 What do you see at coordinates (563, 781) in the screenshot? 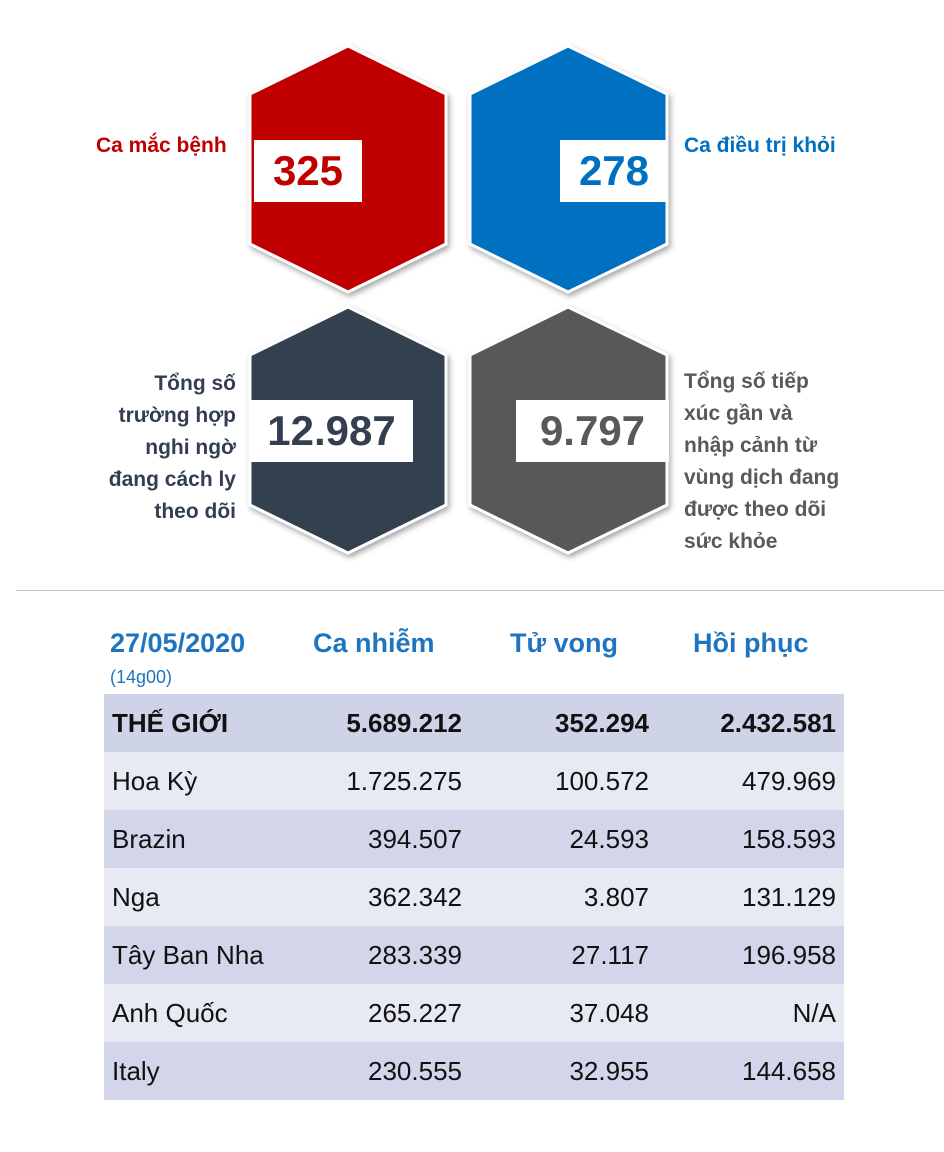
I see `row-deaths: 100.572` at bounding box center [563, 781].